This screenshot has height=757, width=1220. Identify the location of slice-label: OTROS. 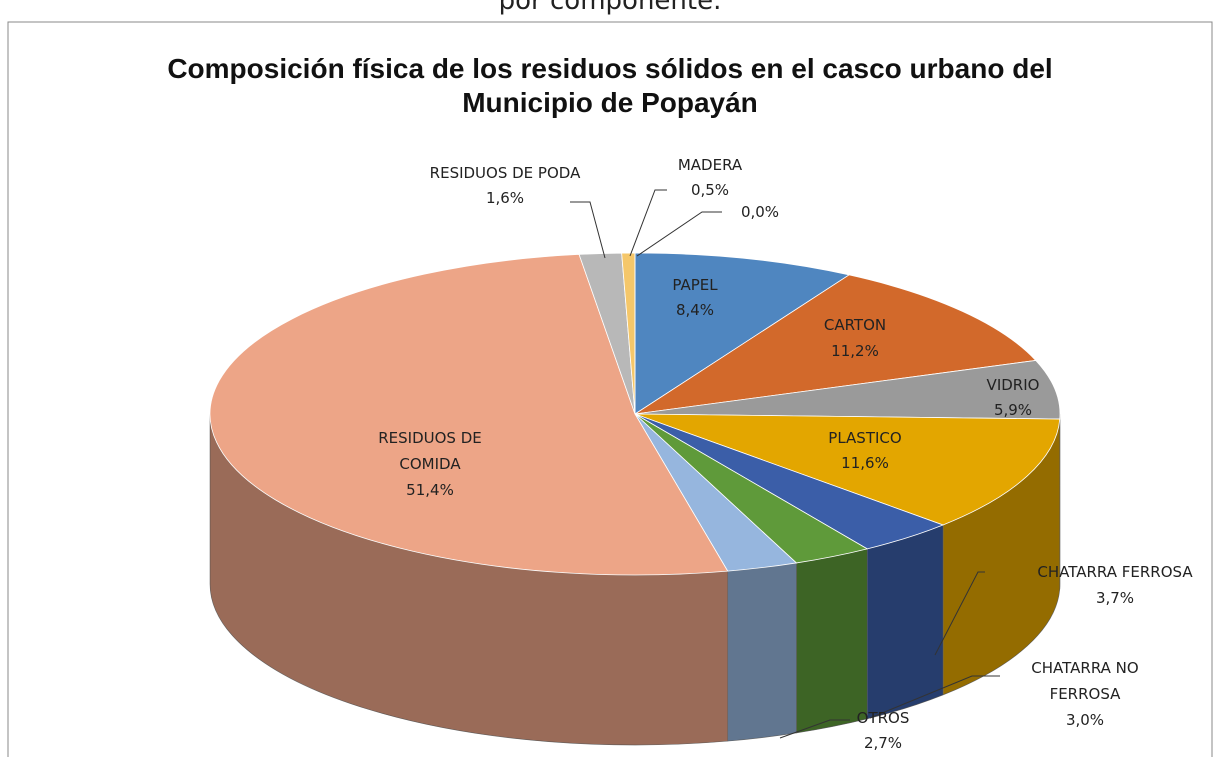
(883, 718).